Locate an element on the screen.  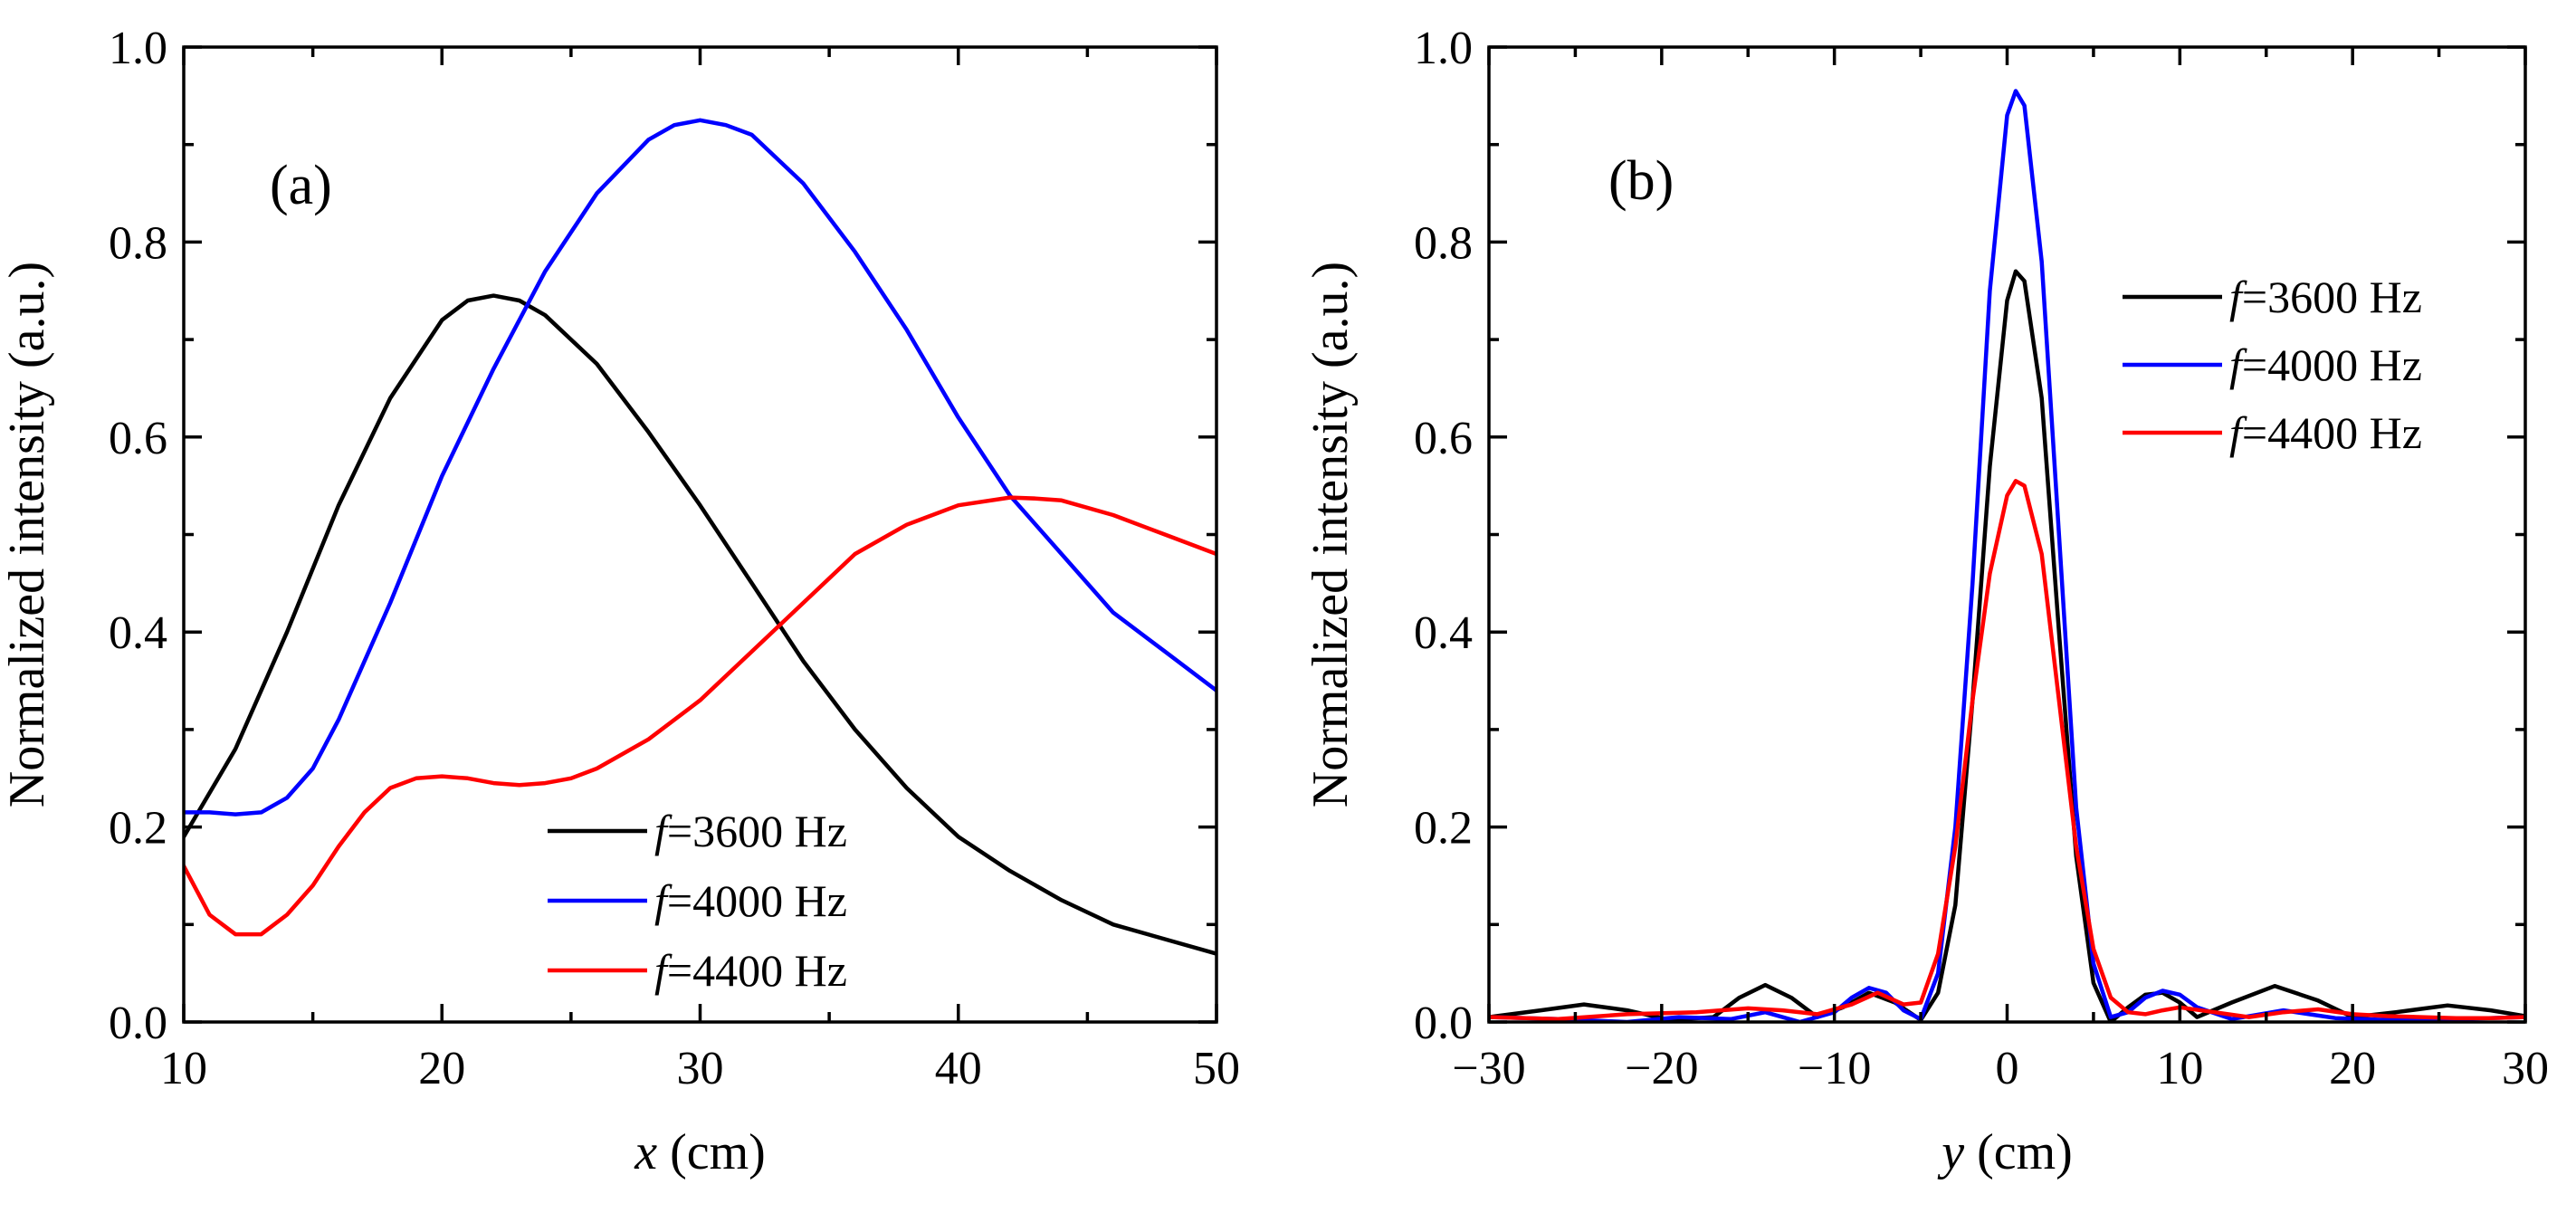
x-tick-label: −20 is located at coordinates (1661, 1068).